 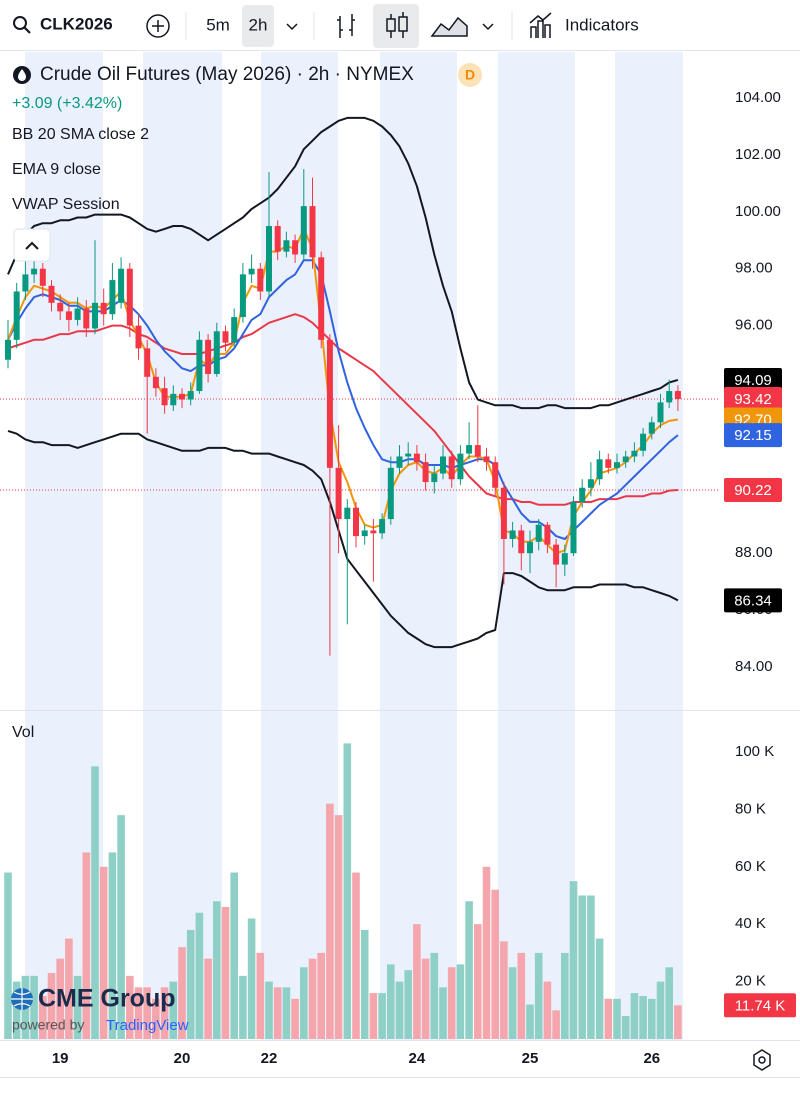 What do you see at coordinates (754, 552) in the screenshot?
I see `y-tick-label: 88.00` at bounding box center [754, 552].